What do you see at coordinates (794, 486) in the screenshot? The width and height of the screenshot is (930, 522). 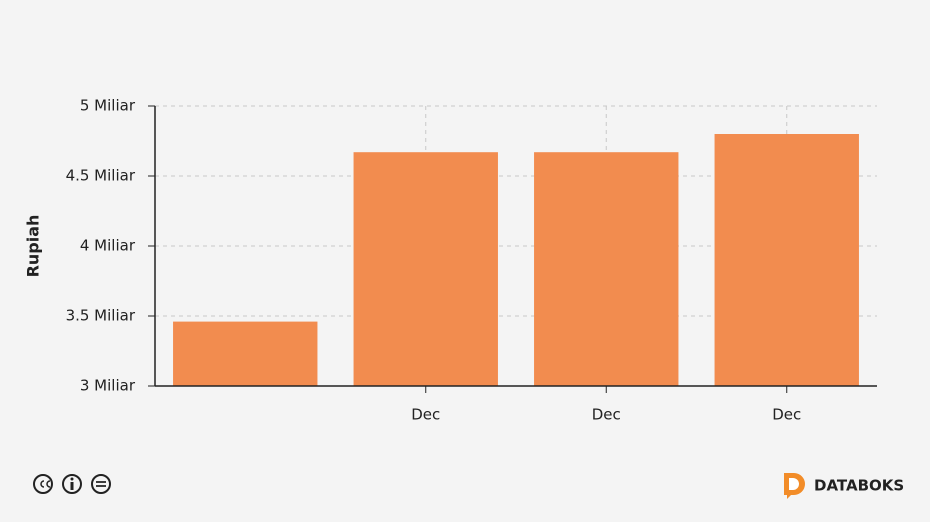 I see `brand-logo` at bounding box center [794, 486].